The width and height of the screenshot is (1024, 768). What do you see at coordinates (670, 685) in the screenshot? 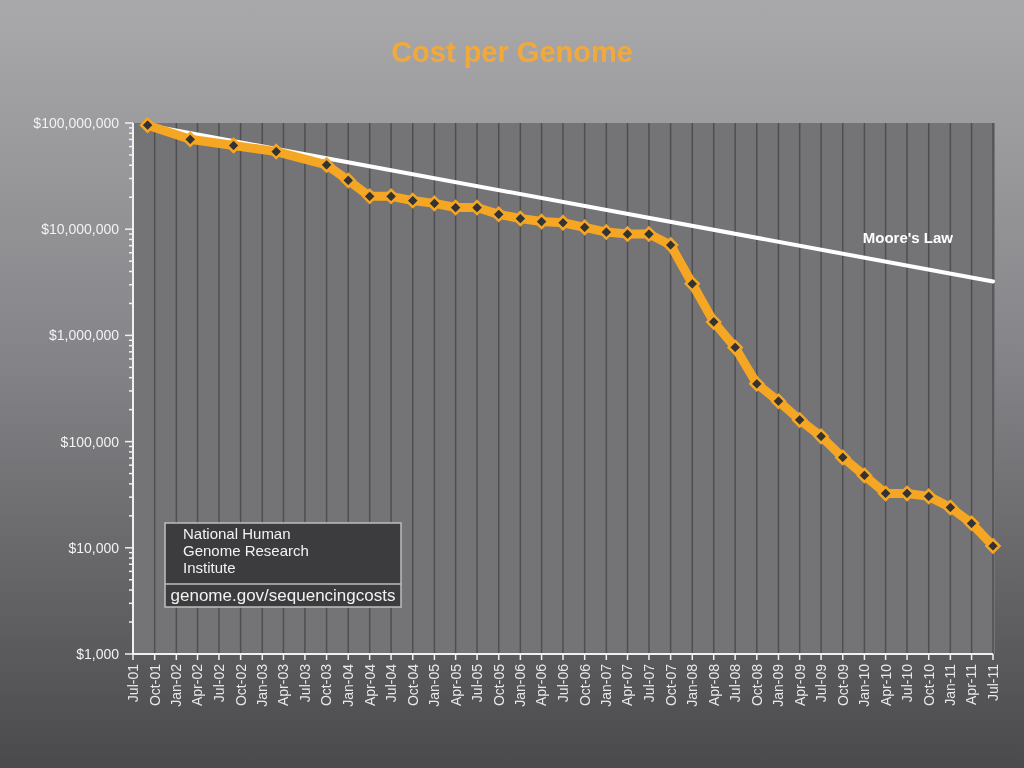
I see `x-tick-label: Oct-07` at bounding box center [670, 685].